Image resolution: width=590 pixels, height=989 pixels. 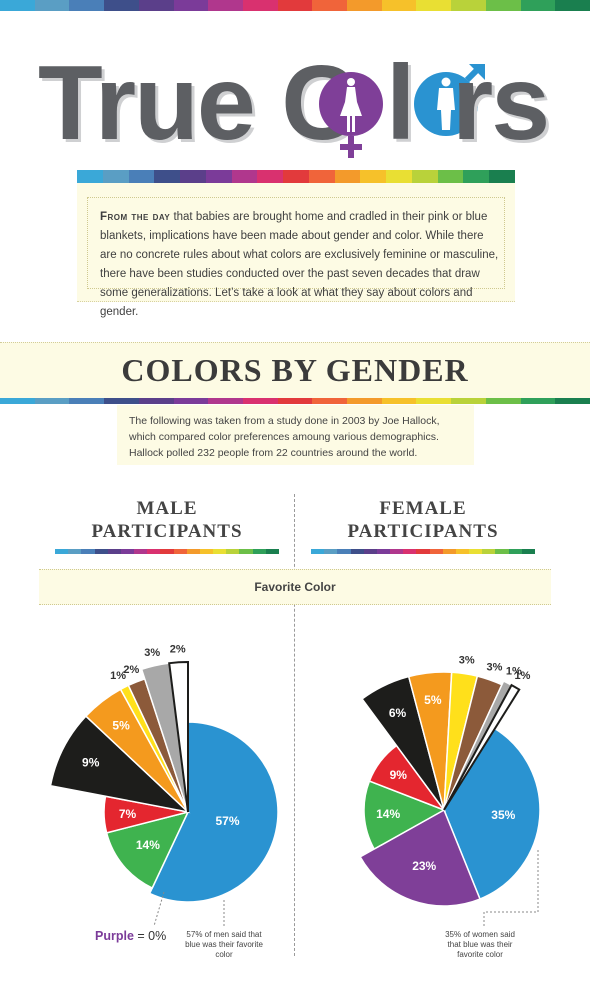 I want to click on title-part3: rs, so click(x=501, y=103).